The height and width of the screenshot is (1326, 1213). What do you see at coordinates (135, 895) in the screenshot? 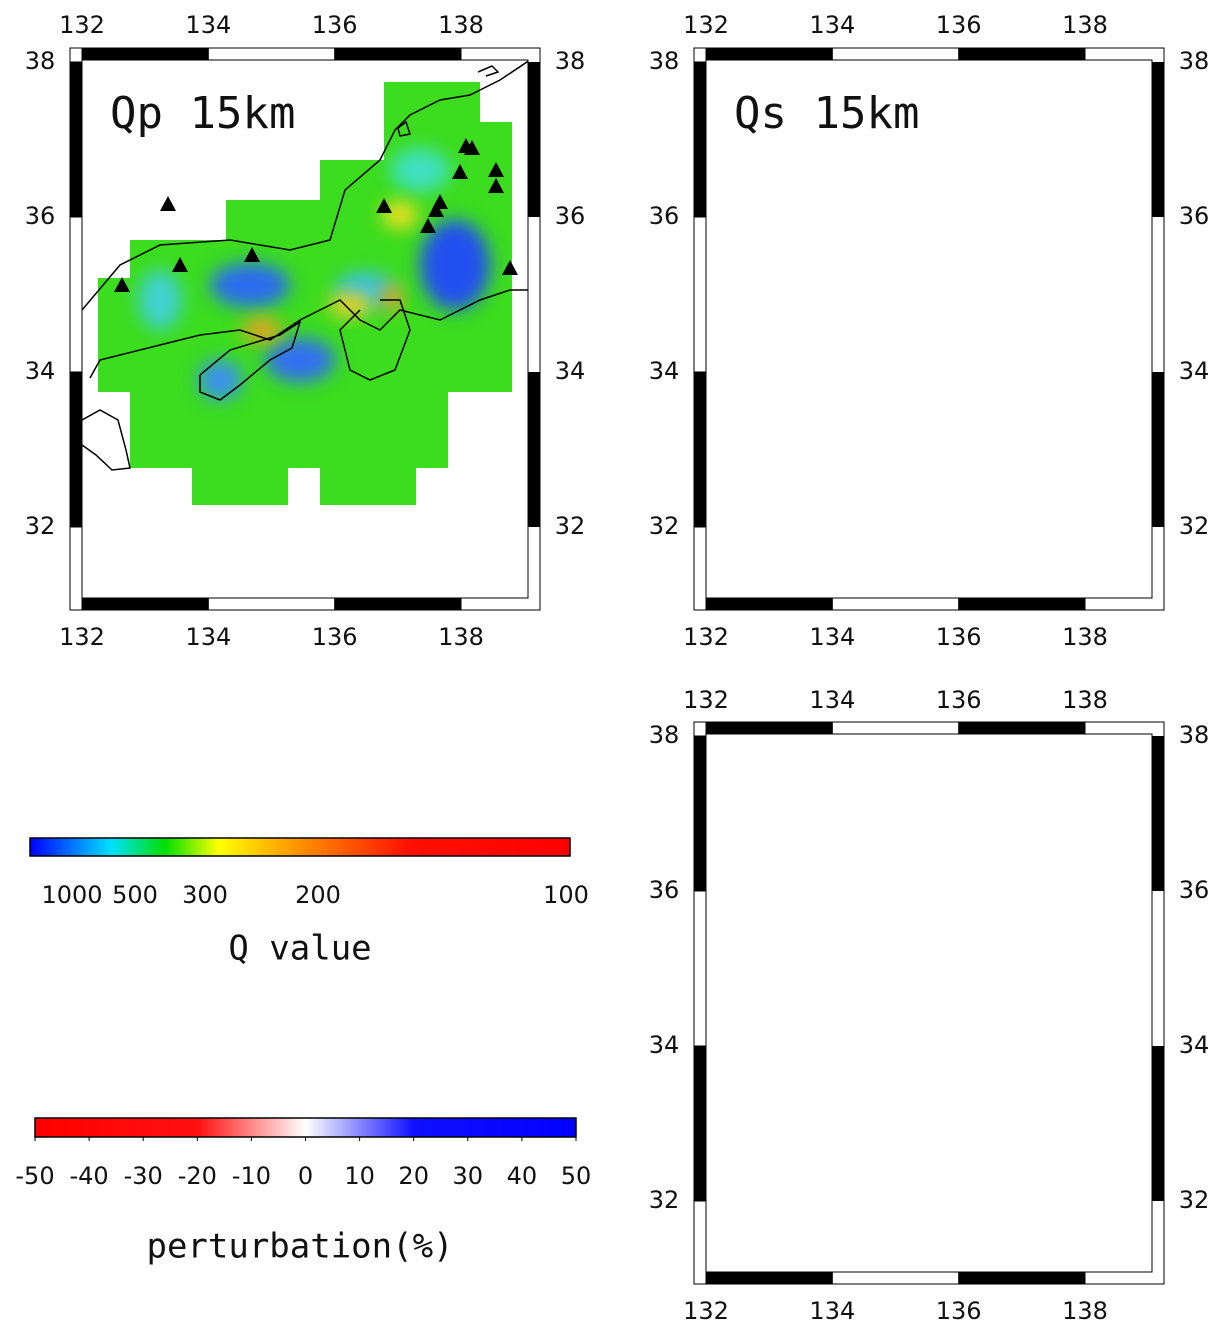
I see `colorbar-label: 500` at bounding box center [135, 895].